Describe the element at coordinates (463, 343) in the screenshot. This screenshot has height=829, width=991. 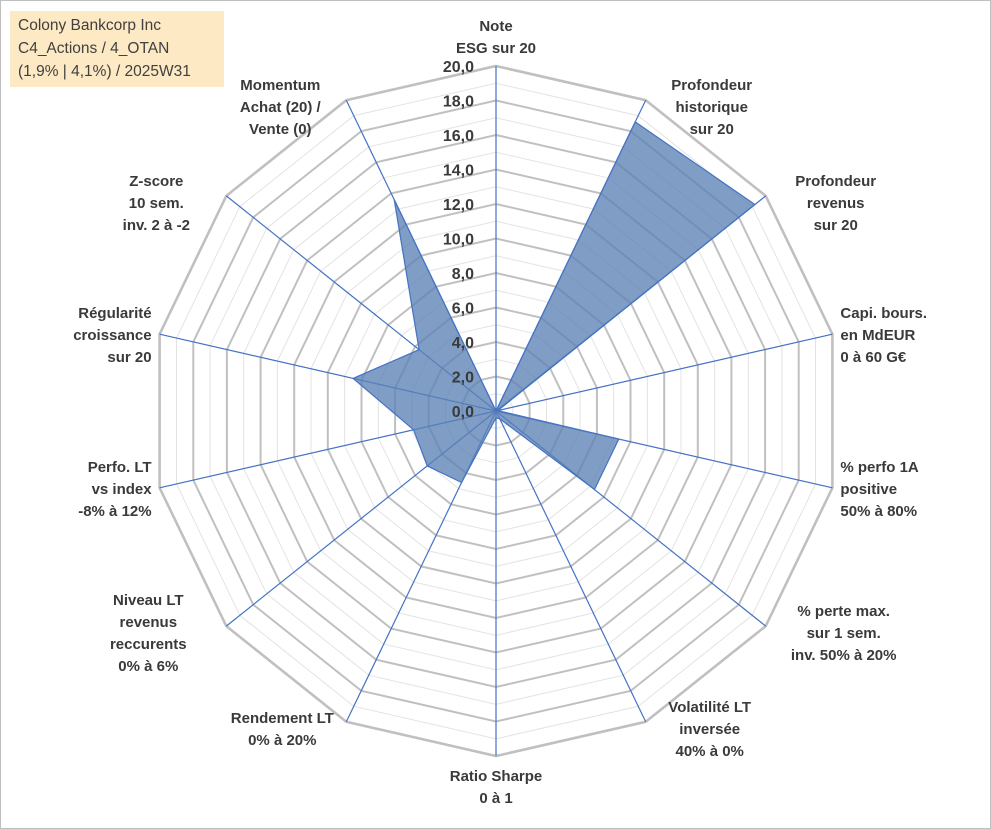
I see `tick-label: 4,0` at that location.